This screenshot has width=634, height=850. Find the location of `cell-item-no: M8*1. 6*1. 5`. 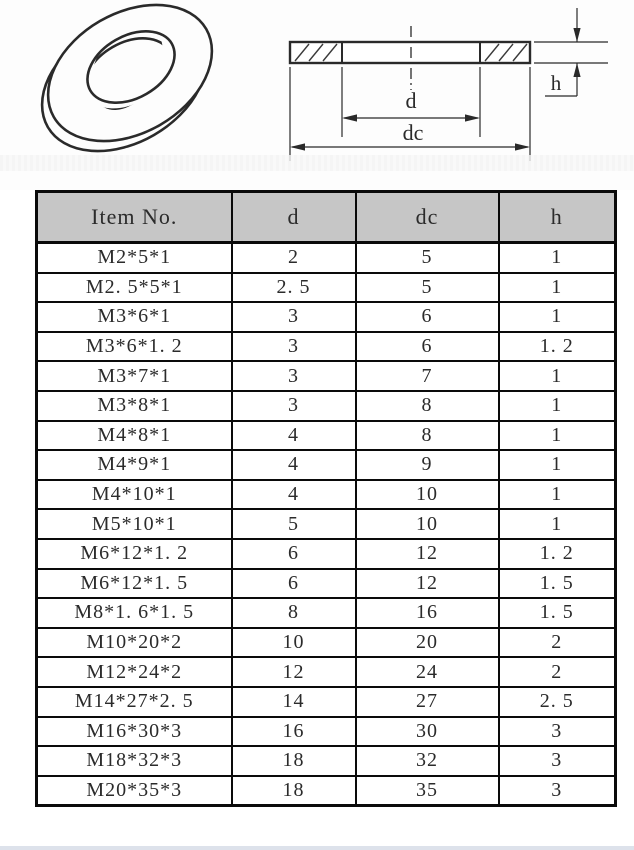

cell-item-no: M8*1. 6*1. 5 is located at coordinates (134, 613).